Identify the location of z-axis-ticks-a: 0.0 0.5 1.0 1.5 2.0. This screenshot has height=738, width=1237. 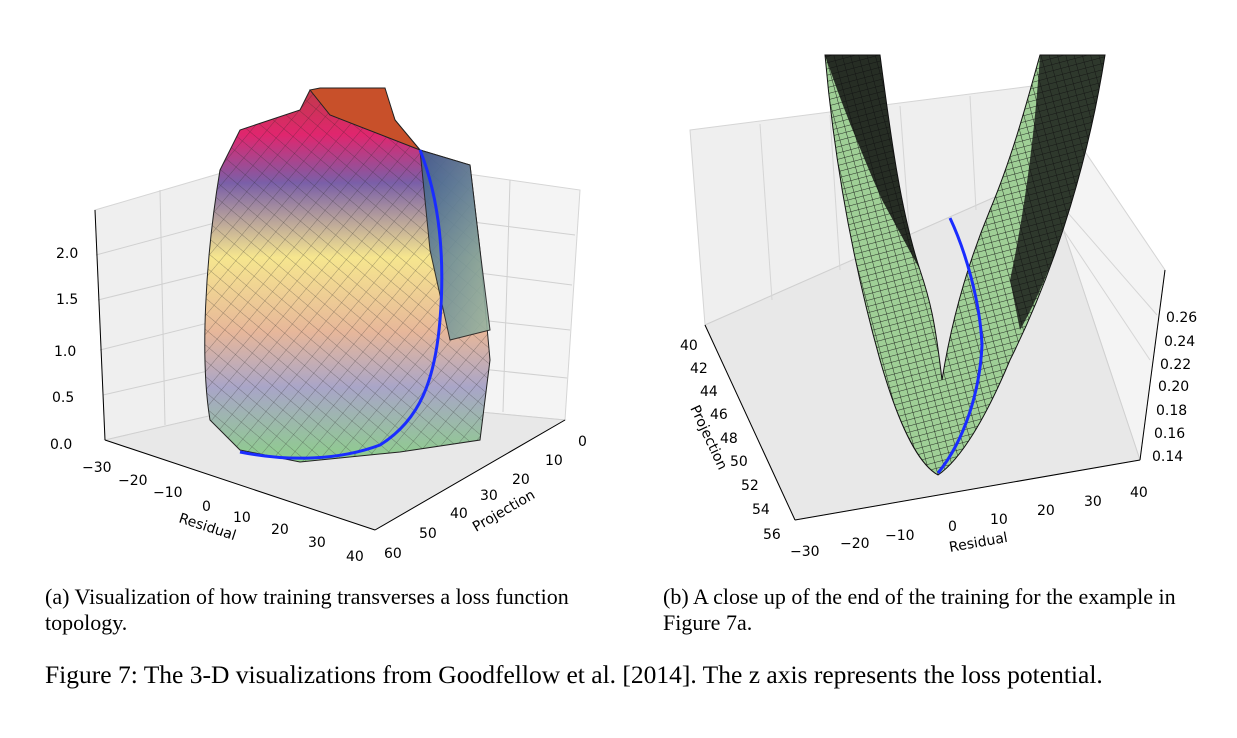
(64, 349).